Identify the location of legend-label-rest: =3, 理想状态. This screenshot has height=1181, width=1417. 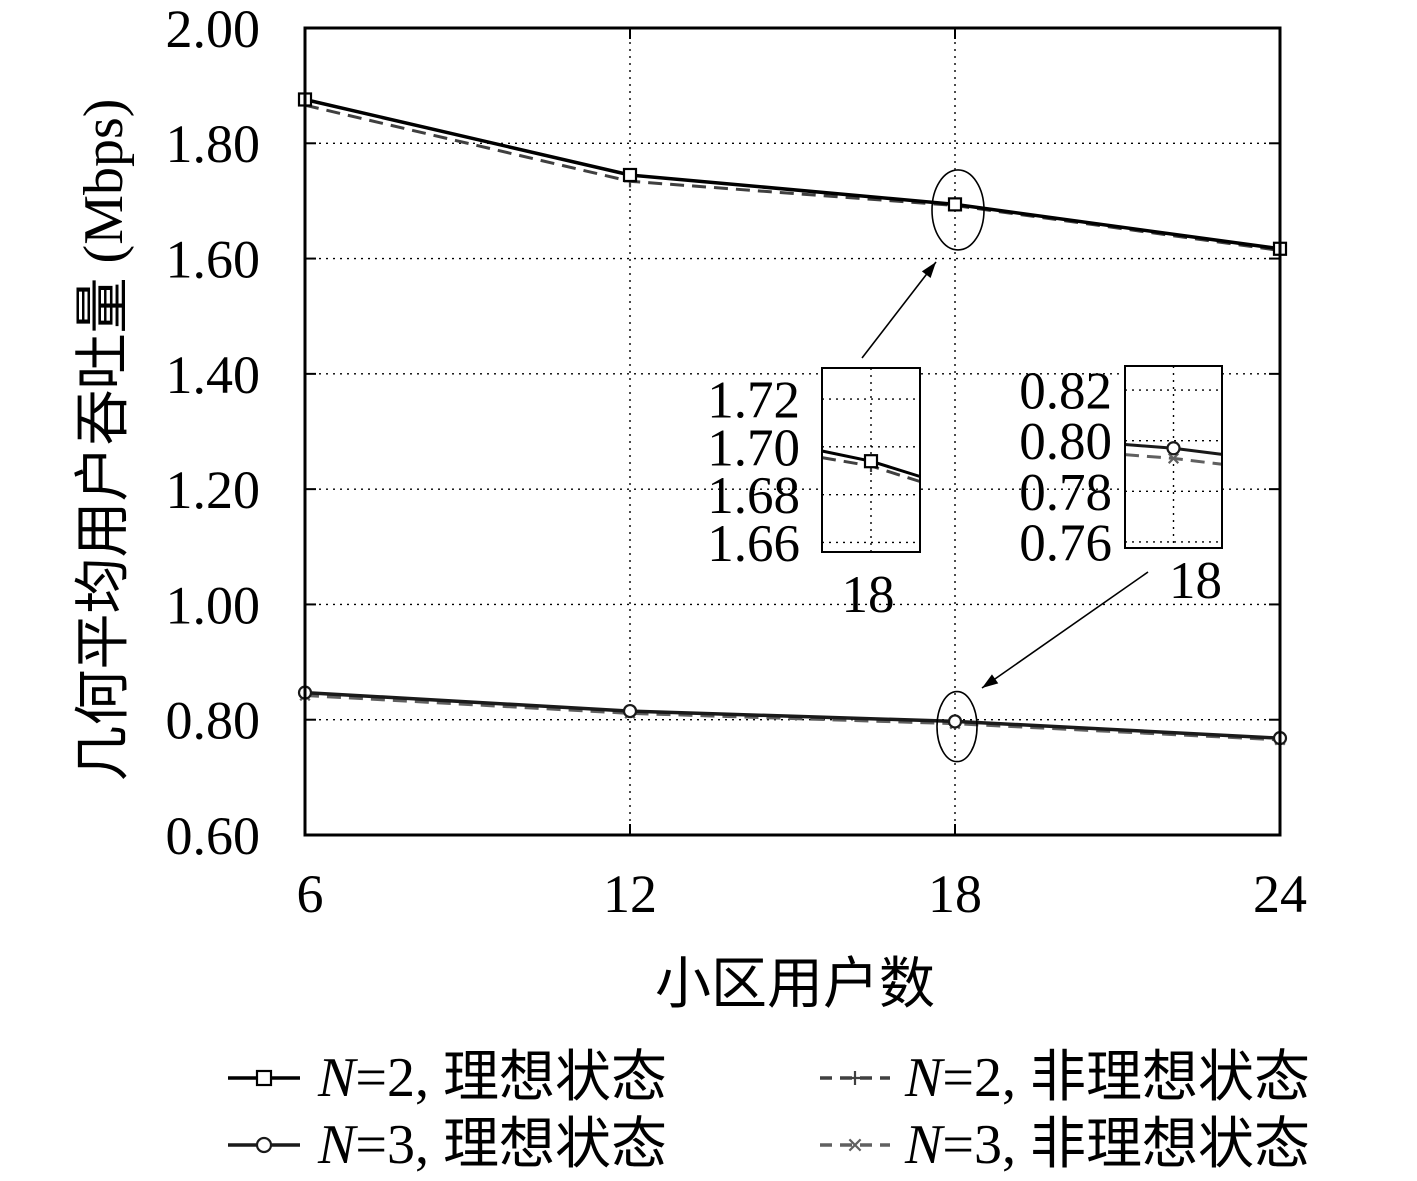
(511, 1145).